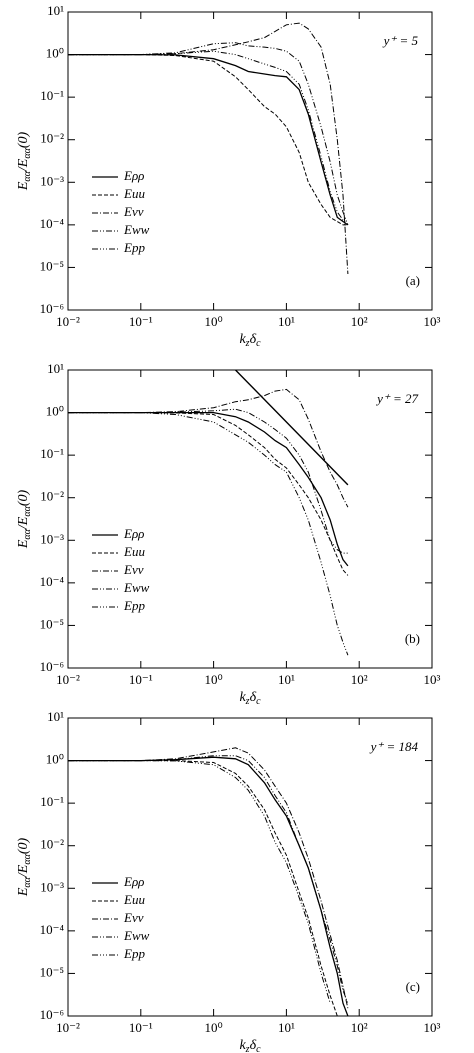 The height and width of the screenshot is (1053, 474). I want to click on panel-label: (a), so click(413, 280).